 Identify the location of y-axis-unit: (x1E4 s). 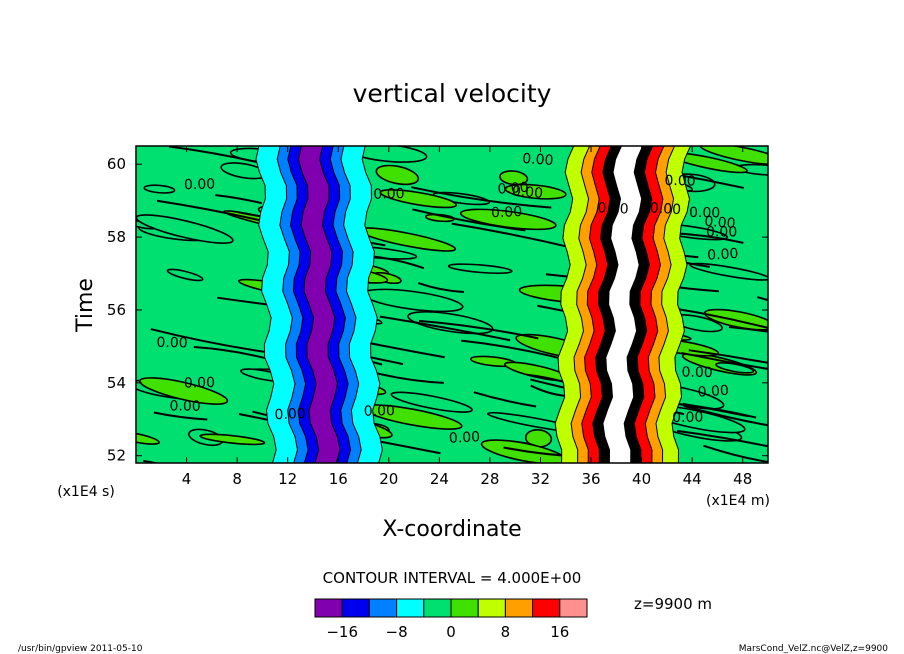
(86, 492).